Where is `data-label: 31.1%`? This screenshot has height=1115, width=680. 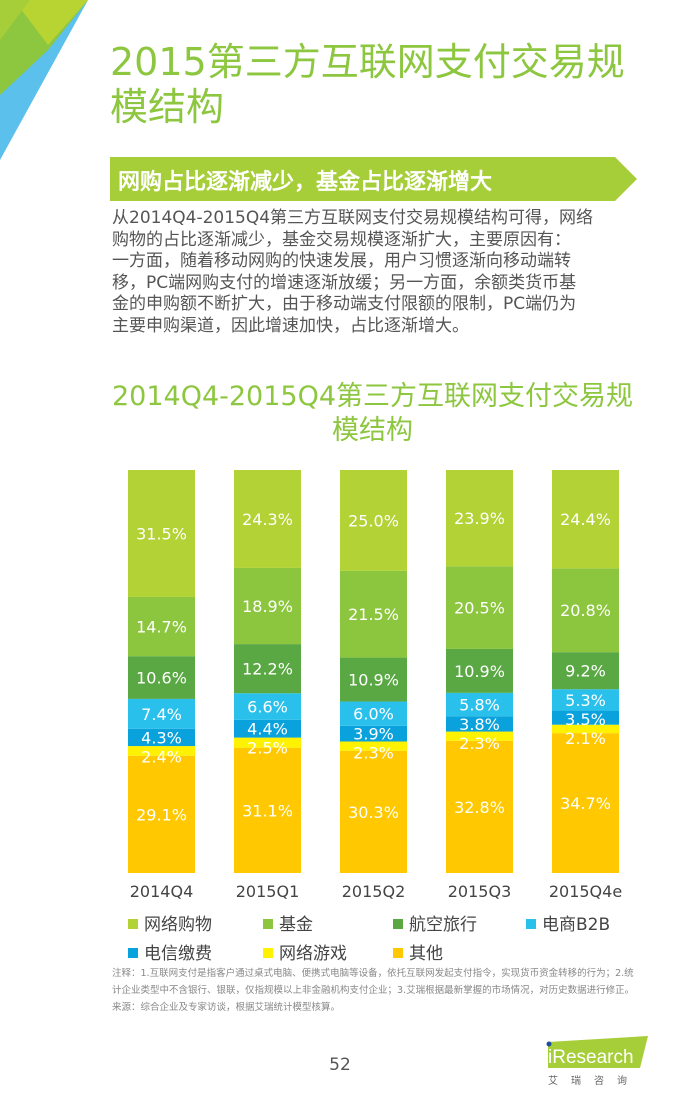
data-label: 31.1% is located at coordinates (267, 810).